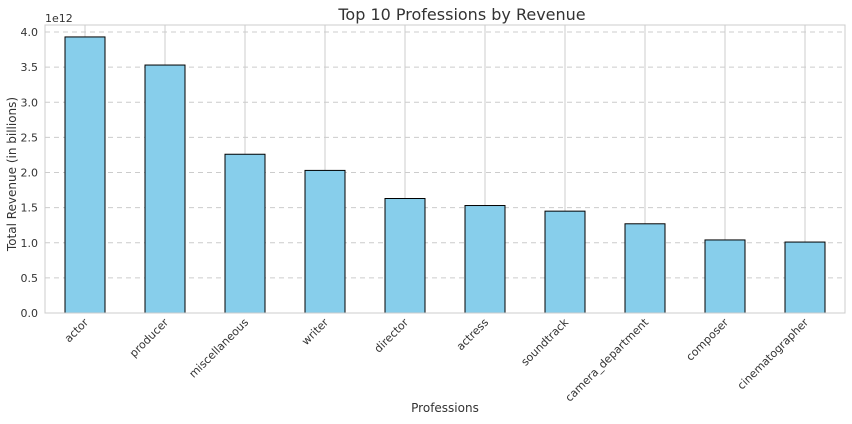 The width and height of the screenshot is (852, 424). Describe the element at coordinates (805, 277) in the screenshot. I see `bar-cinematographer` at that location.